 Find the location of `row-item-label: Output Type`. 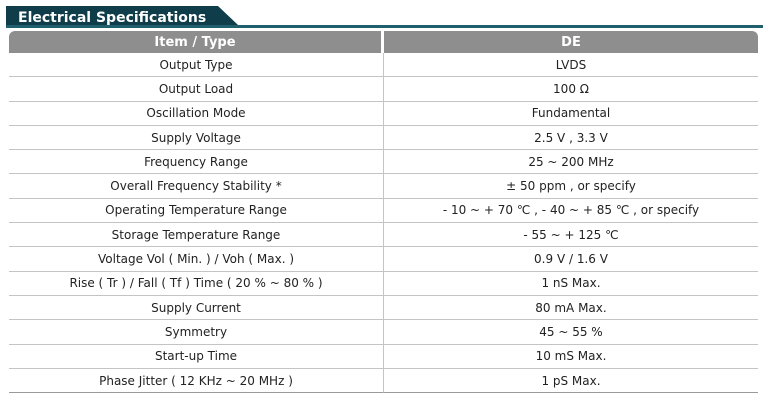

row-item-label: Output Type is located at coordinates (196, 65).